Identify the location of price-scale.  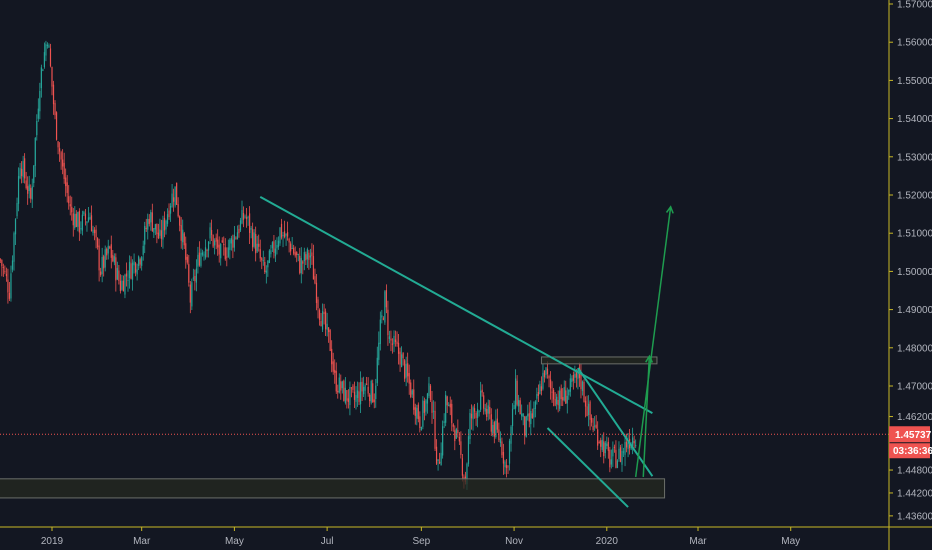
(910, 275).